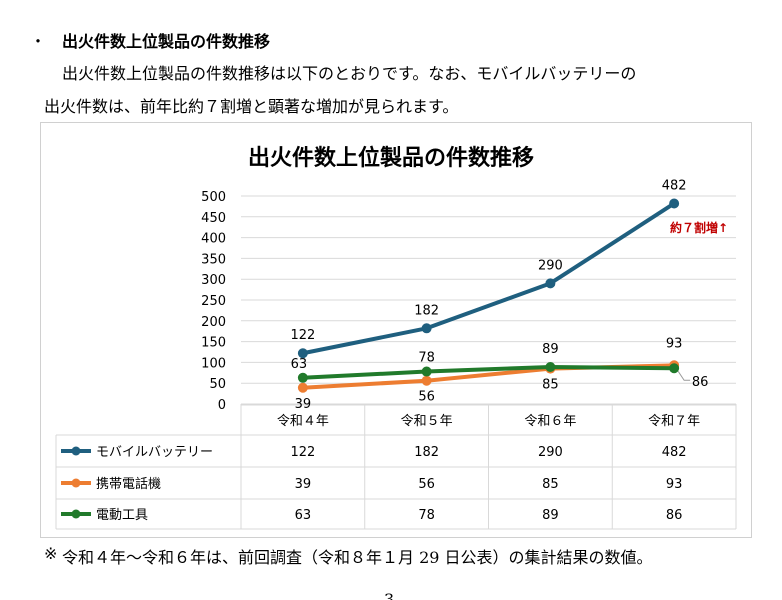 Image resolution: width=782 pixels, height=600 pixels. I want to click on annotation-label: 約７割増↑, so click(699, 227).